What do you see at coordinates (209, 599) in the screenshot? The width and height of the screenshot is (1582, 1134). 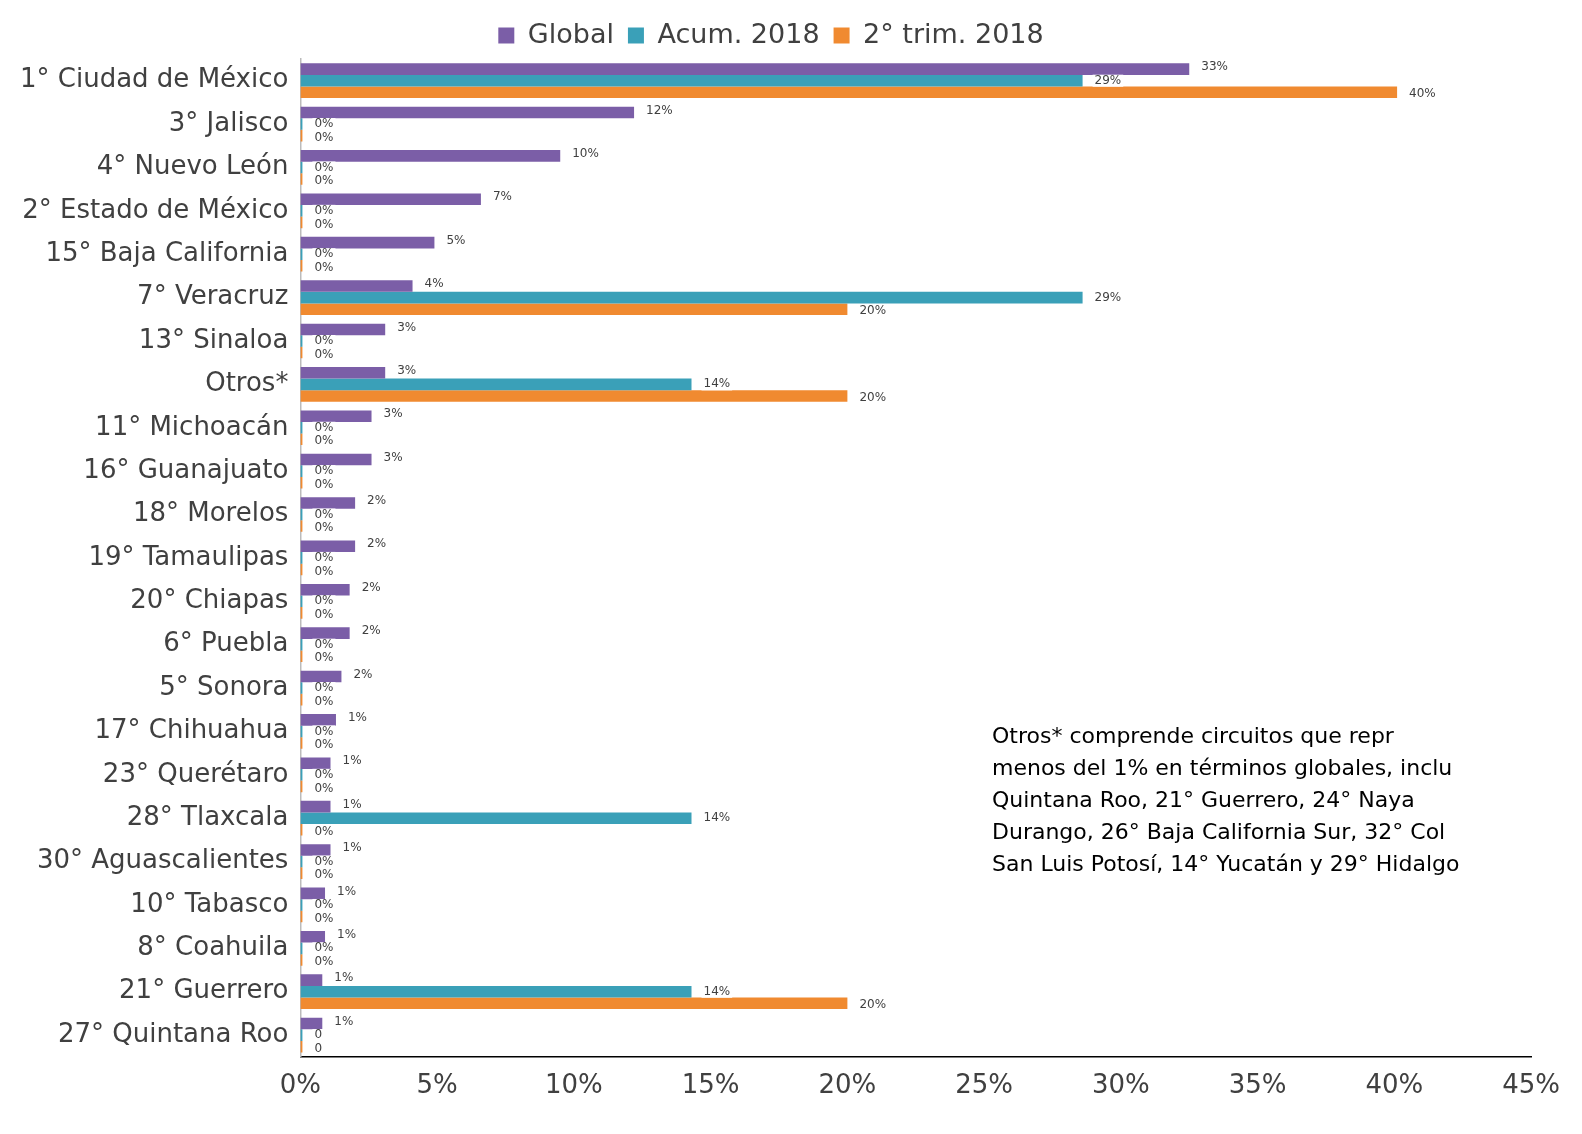 I see `y-tick-label: 20° Chiapas` at bounding box center [209, 599].